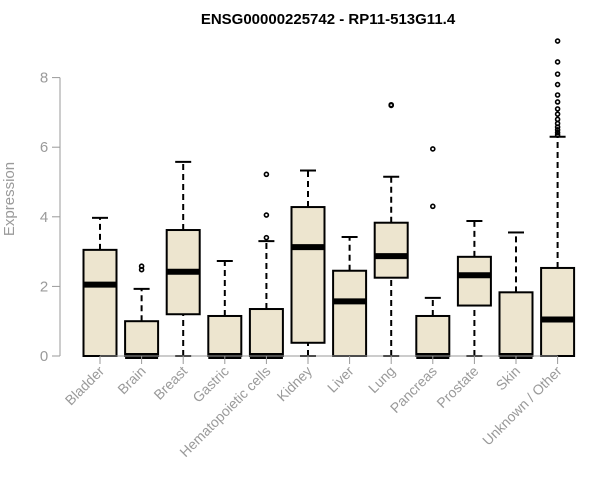 This screenshot has height=500, width=600. I want to click on box-lung, so click(391, 229).